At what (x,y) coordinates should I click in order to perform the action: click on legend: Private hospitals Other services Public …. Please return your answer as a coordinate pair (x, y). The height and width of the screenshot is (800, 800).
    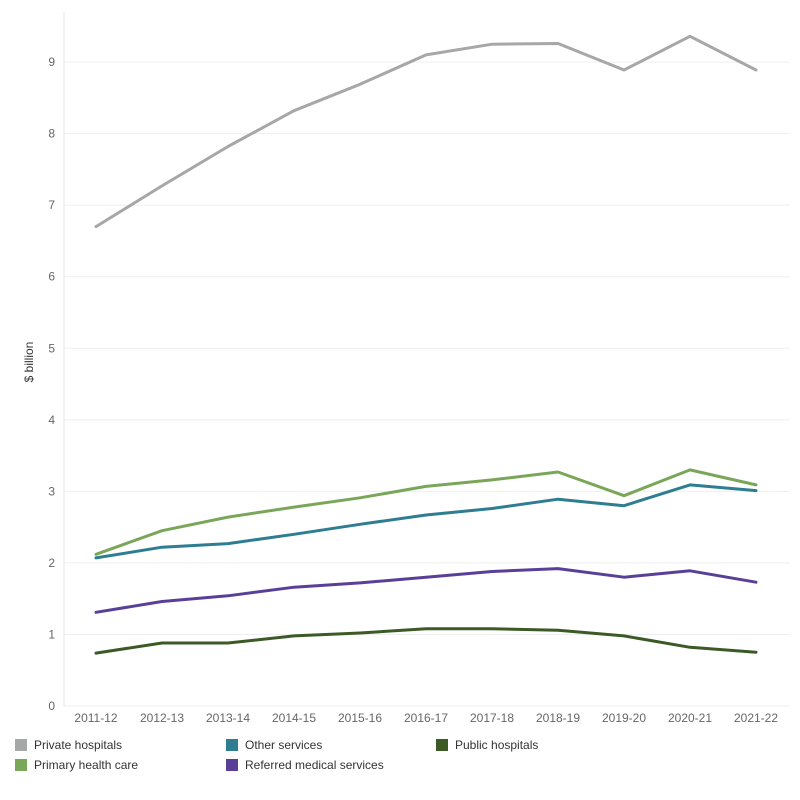
    Looking at the image, I should click on (400, 756).